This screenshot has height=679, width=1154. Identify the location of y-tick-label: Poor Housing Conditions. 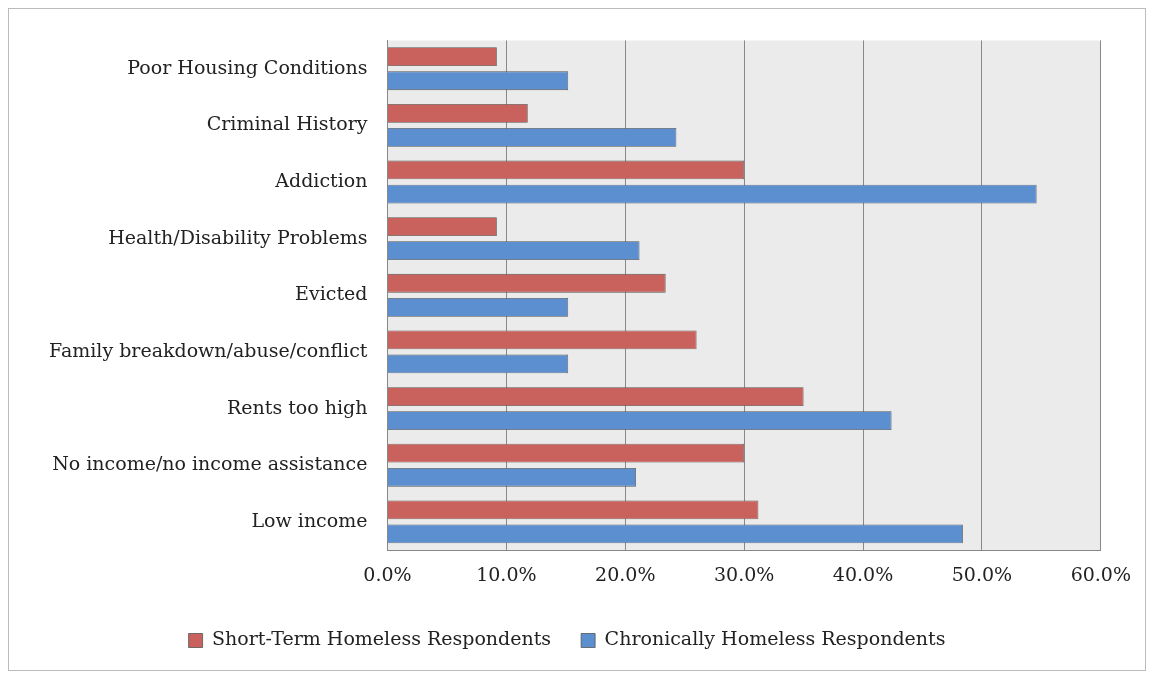
(247, 66).